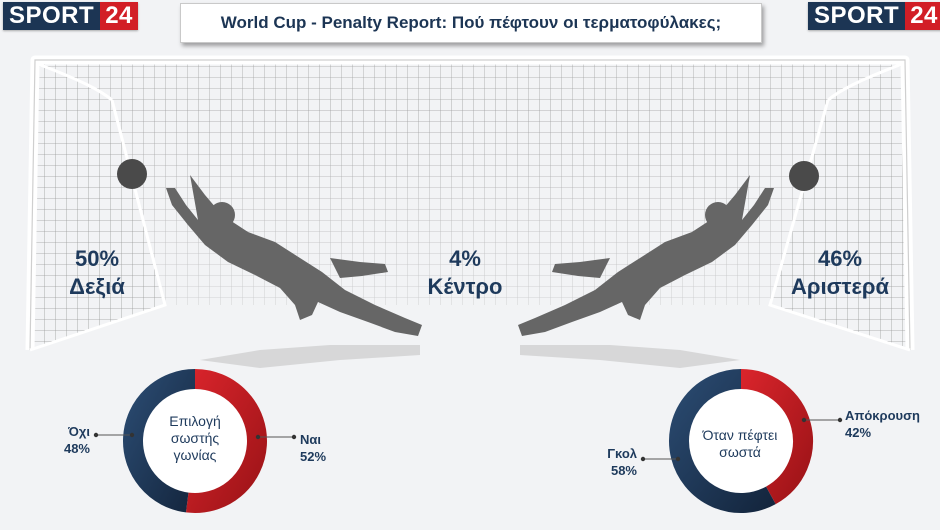 This screenshot has height=530, width=940. Describe the element at coordinates (195, 421) in the screenshot. I see `center-line: Επιλογή` at that location.